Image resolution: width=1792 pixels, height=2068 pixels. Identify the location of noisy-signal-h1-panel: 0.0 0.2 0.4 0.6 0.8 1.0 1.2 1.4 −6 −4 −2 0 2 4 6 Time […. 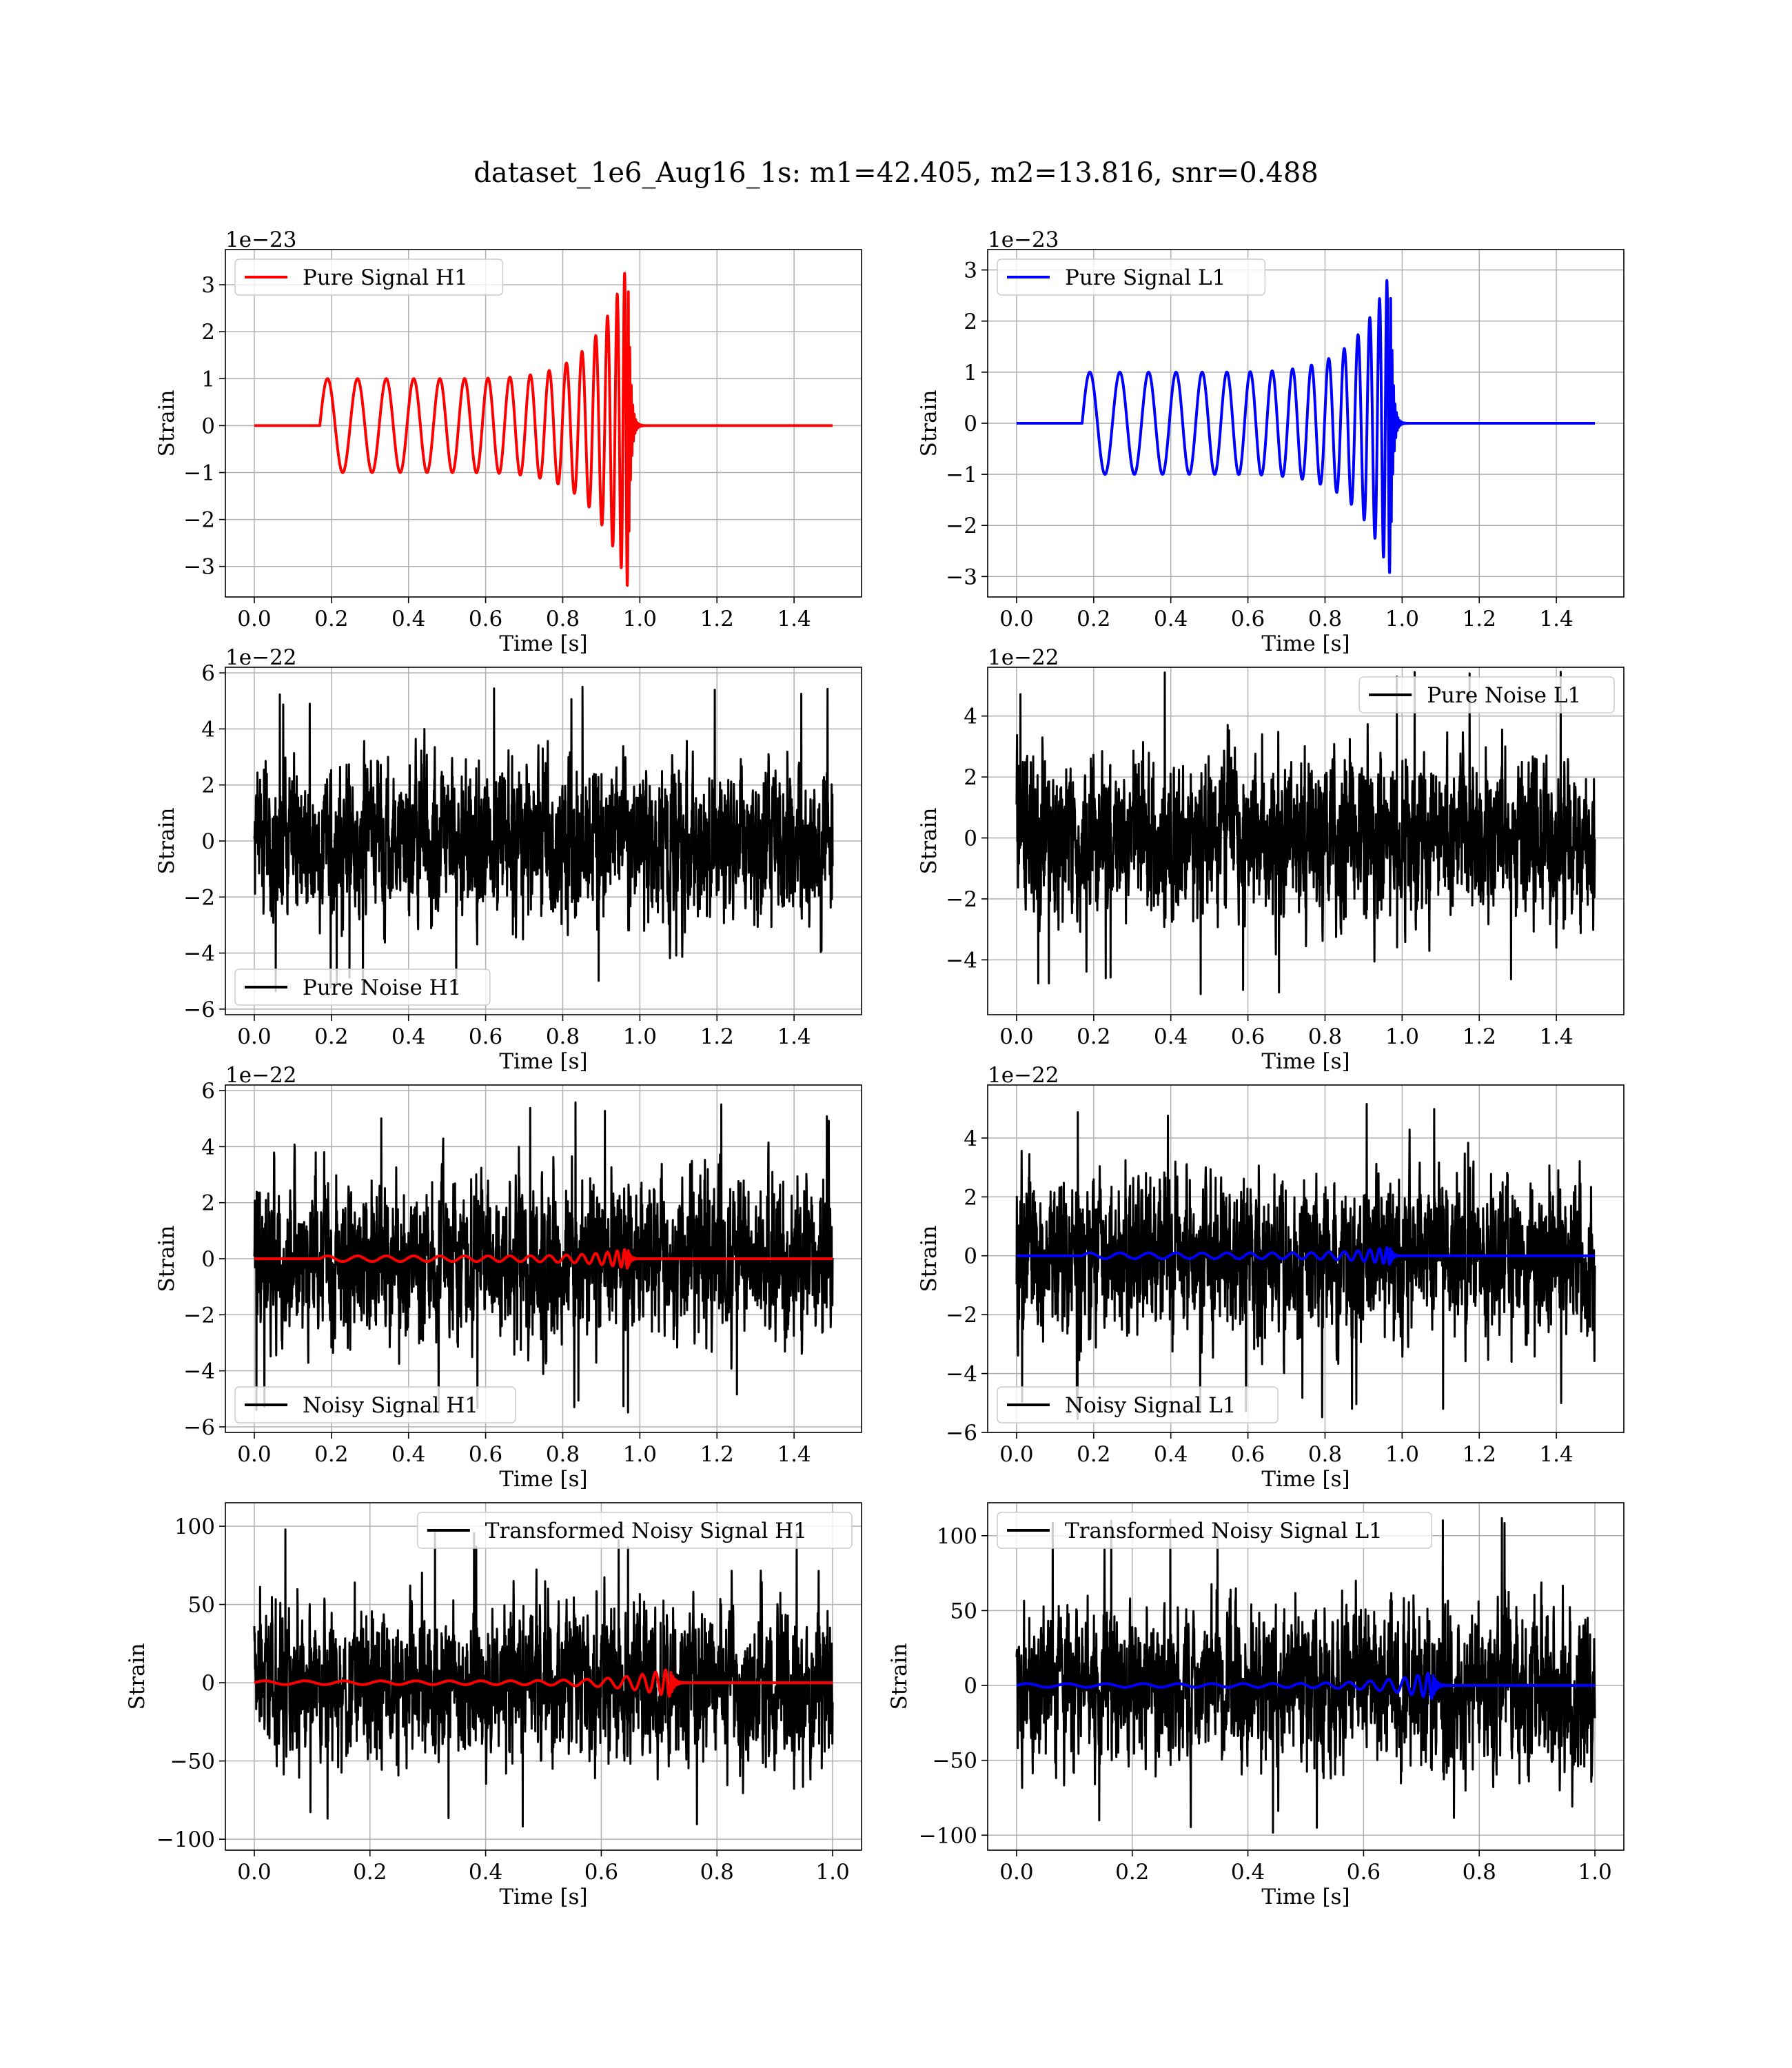
(508, 1277).